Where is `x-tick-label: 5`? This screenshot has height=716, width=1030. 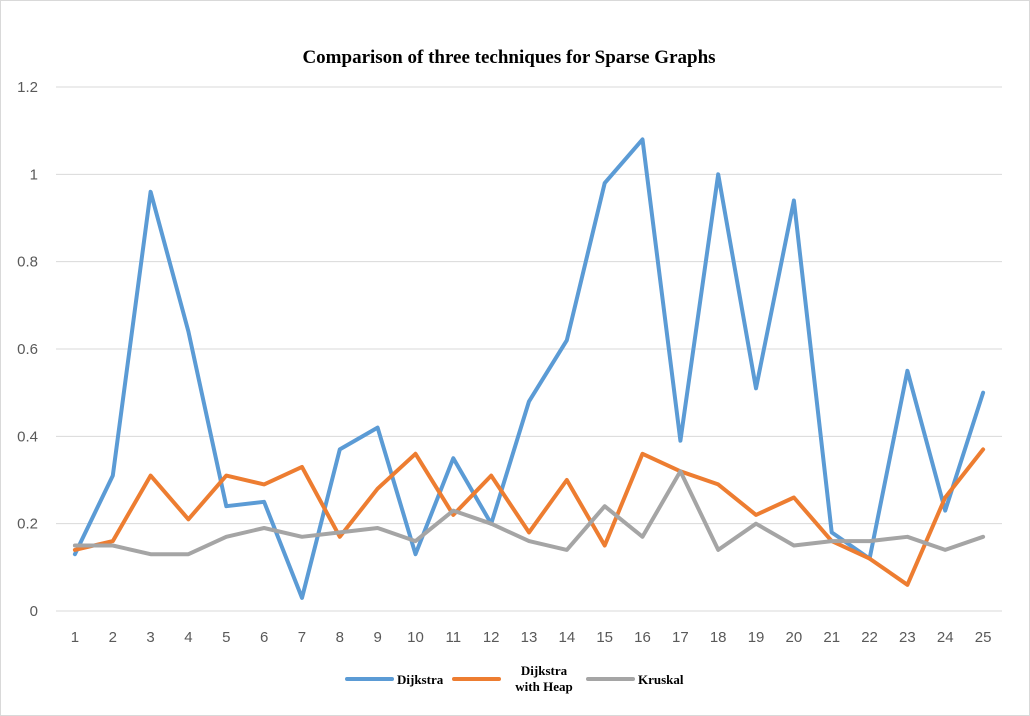 x-tick-label: 5 is located at coordinates (226, 637).